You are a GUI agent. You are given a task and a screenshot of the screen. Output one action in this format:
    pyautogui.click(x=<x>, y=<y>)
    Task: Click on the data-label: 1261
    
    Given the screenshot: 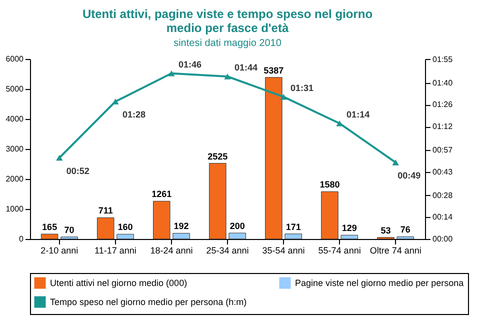 What is the action you would take?
    pyautogui.click(x=162, y=194)
    